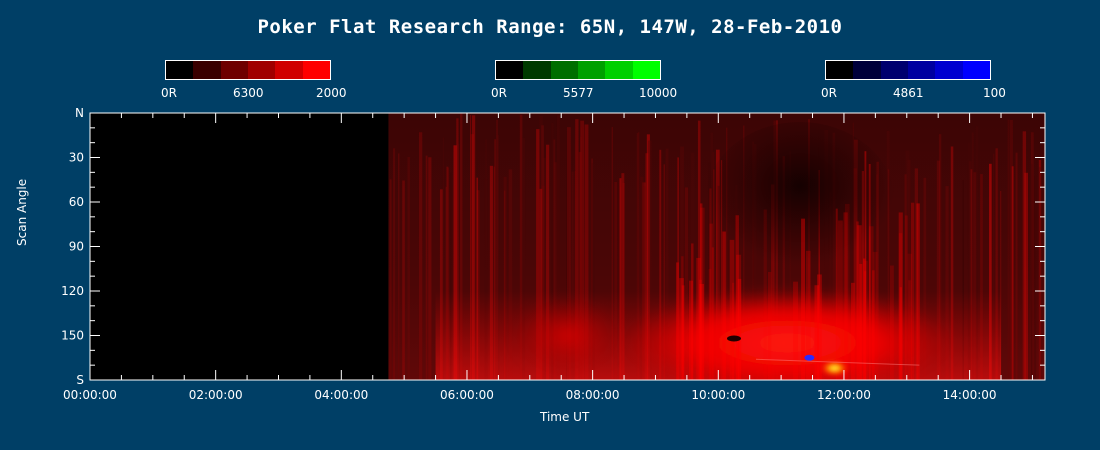  I want to click on green-line-hotspot, so click(834, 368).